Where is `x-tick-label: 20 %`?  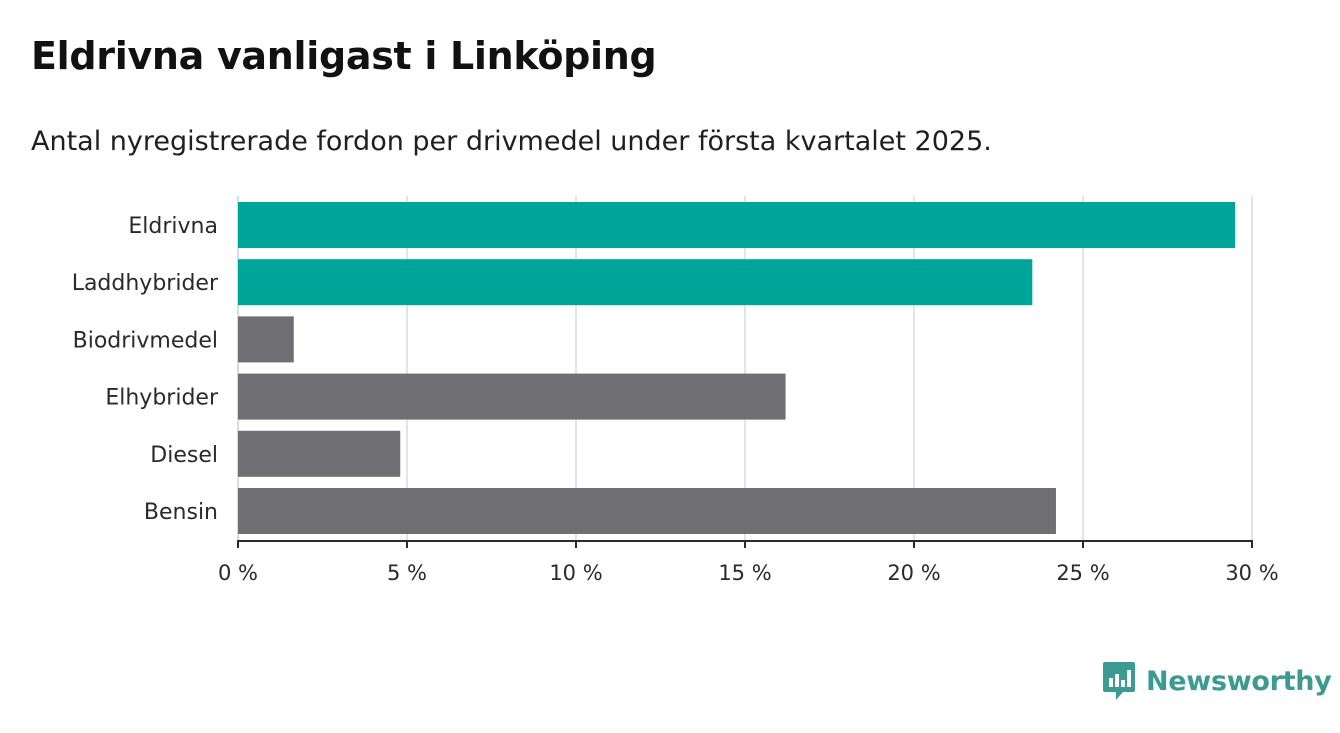 x-tick-label: 20 % is located at coordinates (913, 573).